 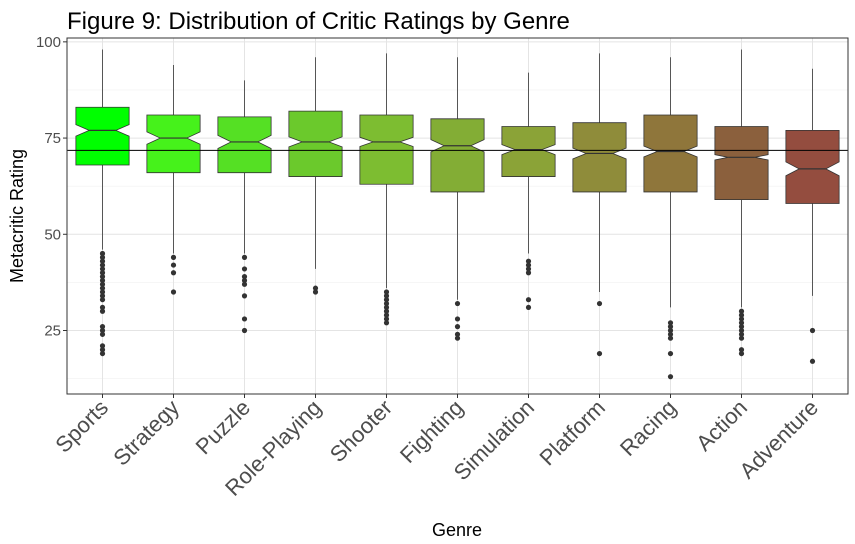 What do you see at coordinates (386, 189) in the screenshot?
I see `box-shooter` at bounding box center [386, 189].